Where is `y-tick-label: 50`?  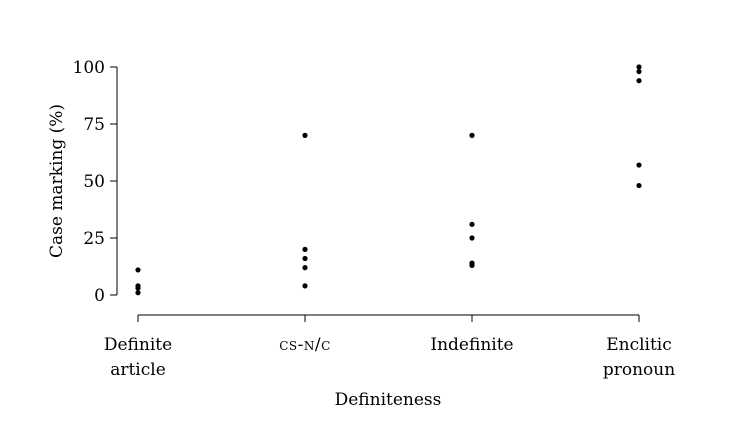 y-tick-label: 50 is located at coordinates (94, 182).